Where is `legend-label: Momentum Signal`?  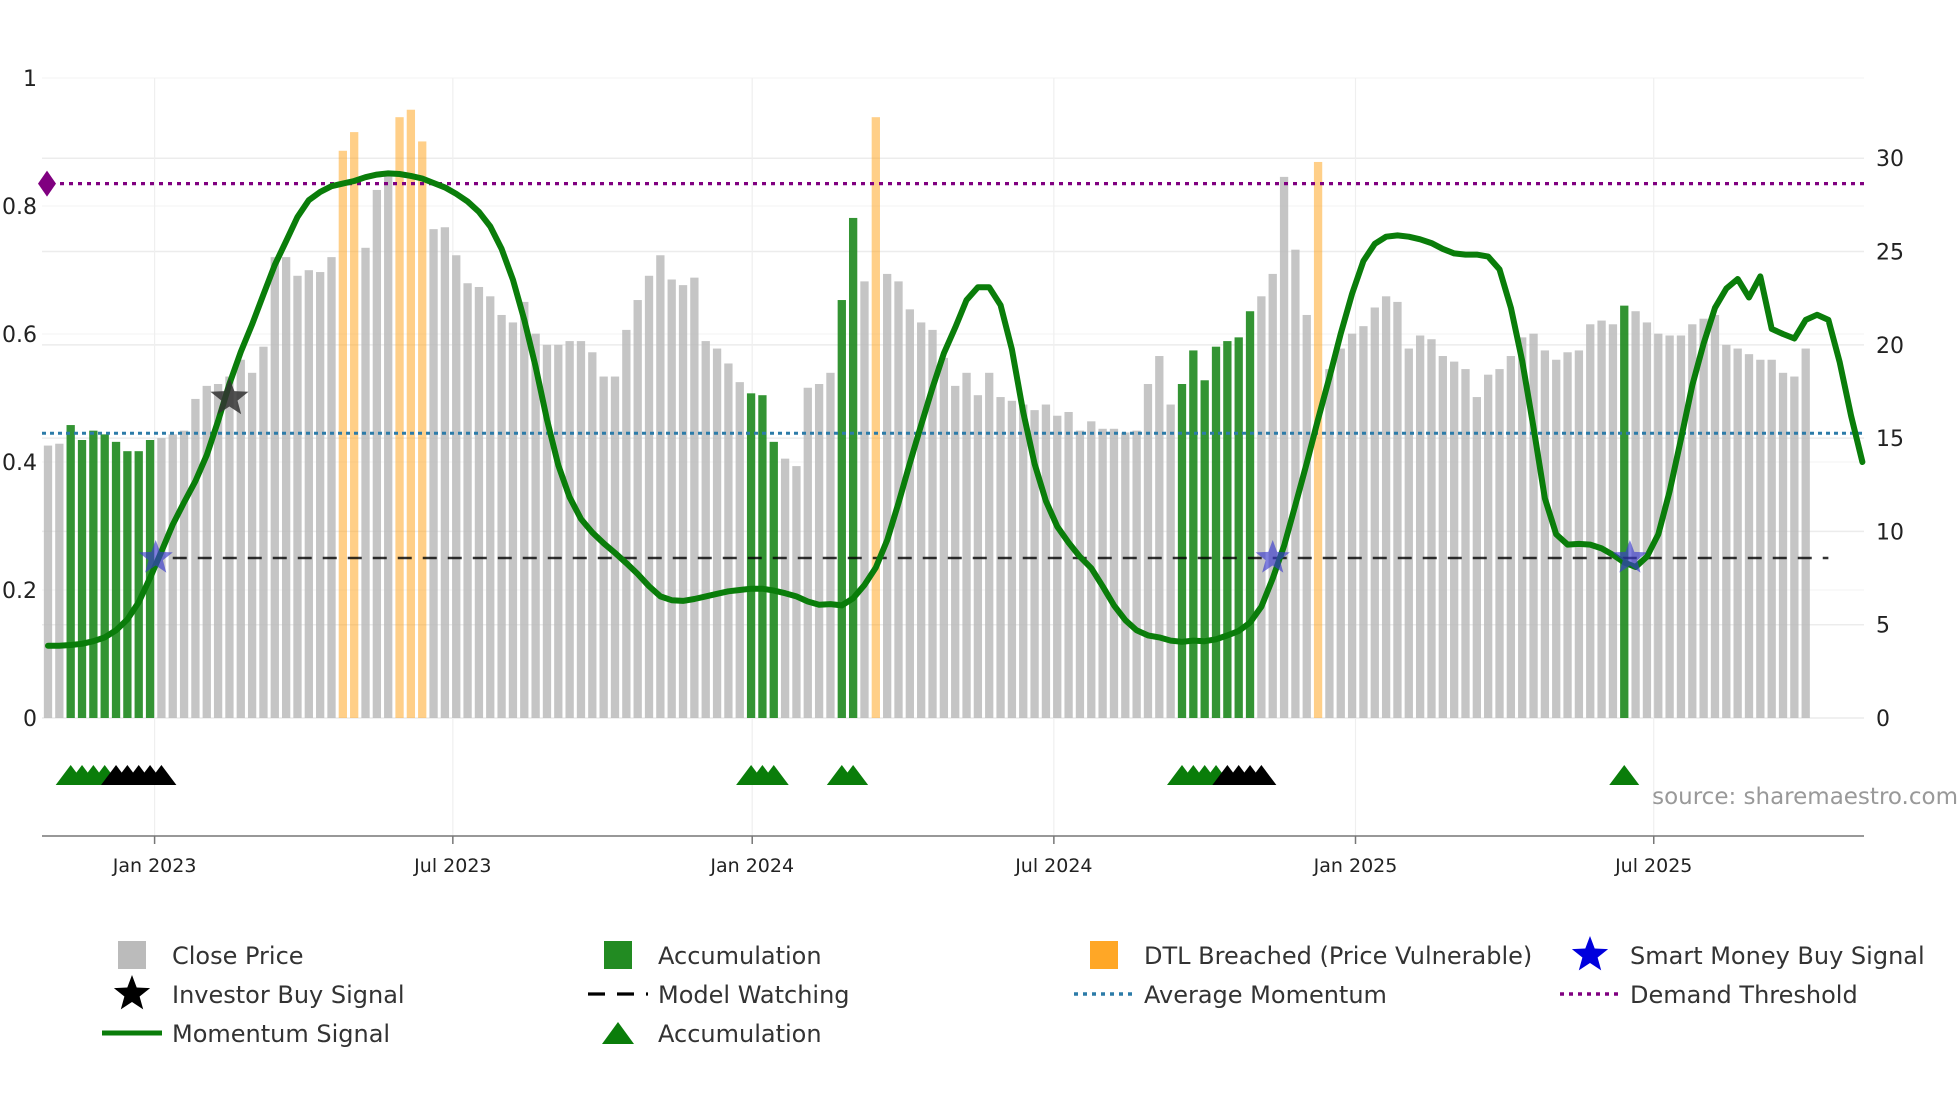
legend-label: Momentum Signal is located at coordinates (281, 1034).